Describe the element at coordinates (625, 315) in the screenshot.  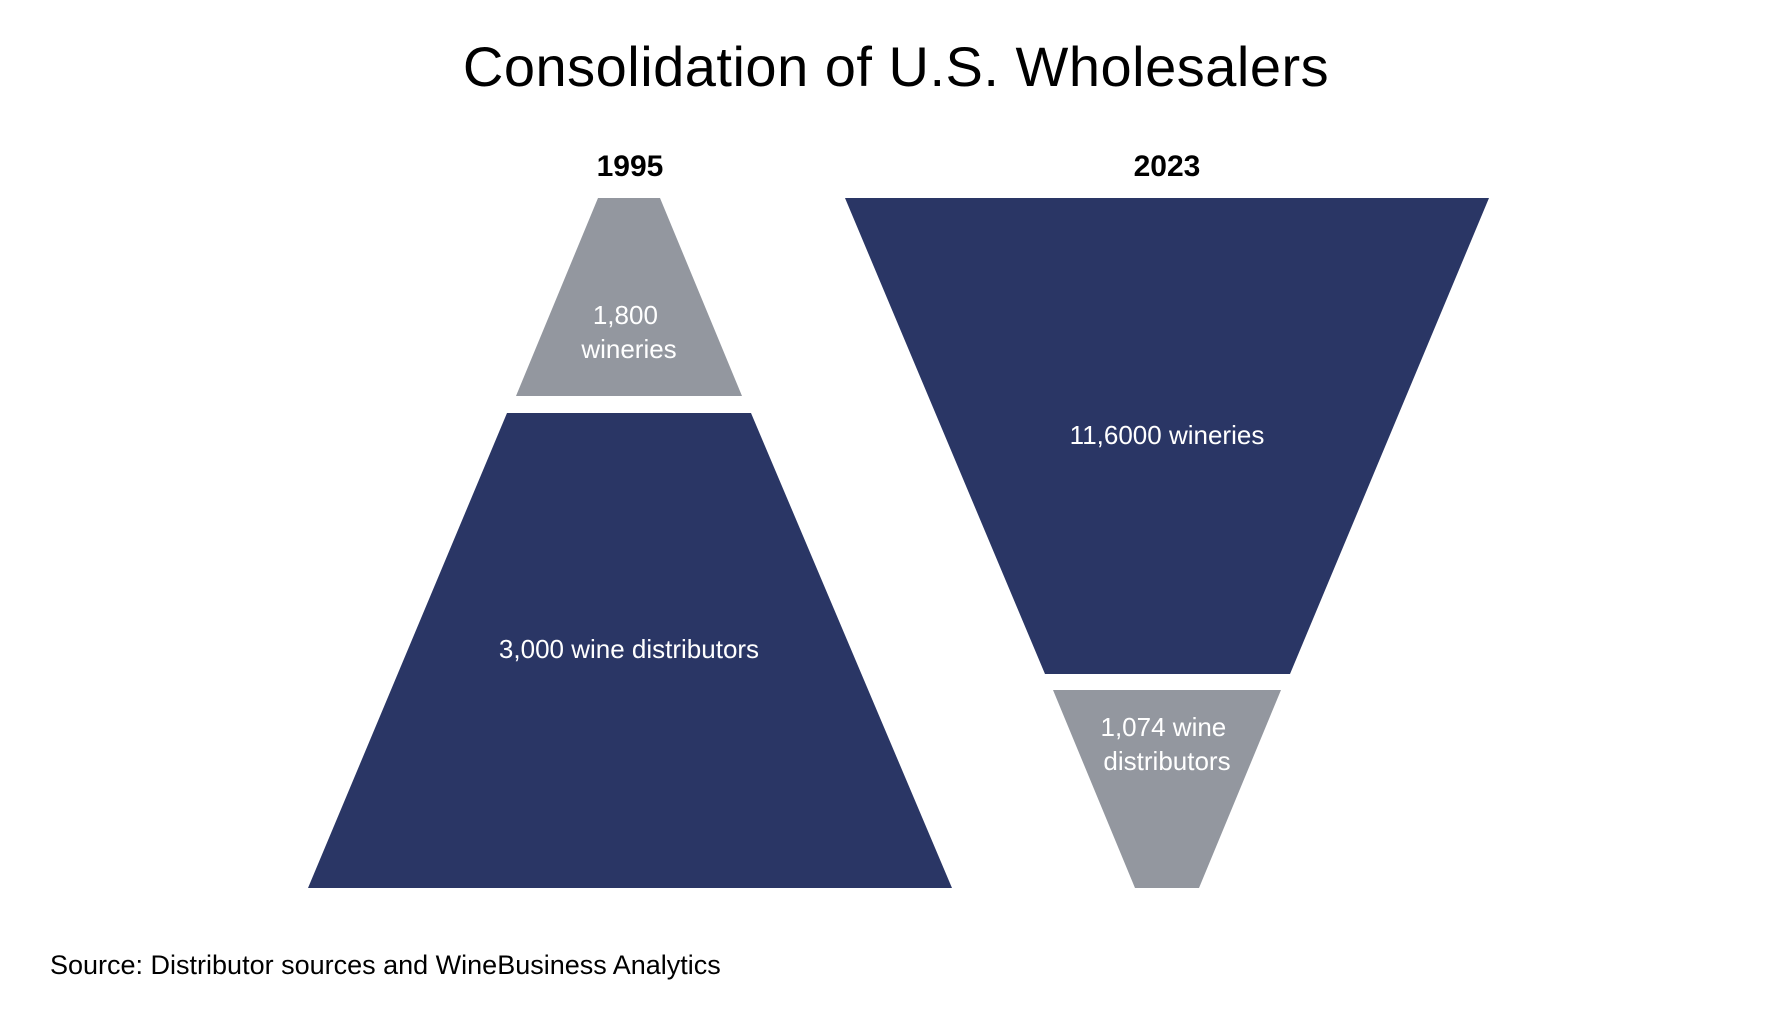
I see `pyramid-1995-top-label-line-1: 1,800` at that location.